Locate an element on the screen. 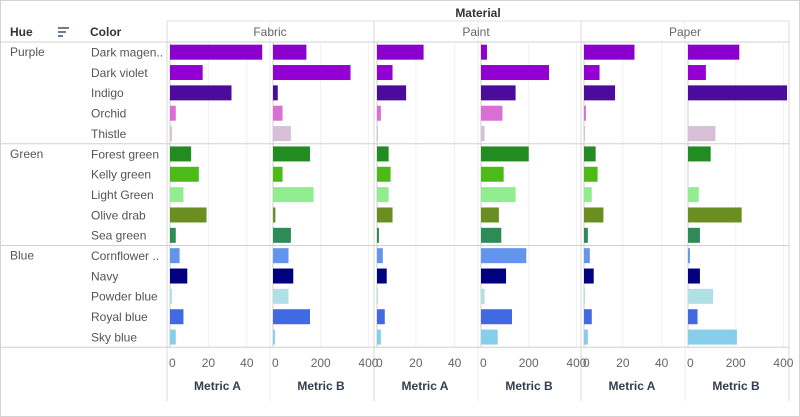  color-label: Thistle is located at coordinates (109, 134).